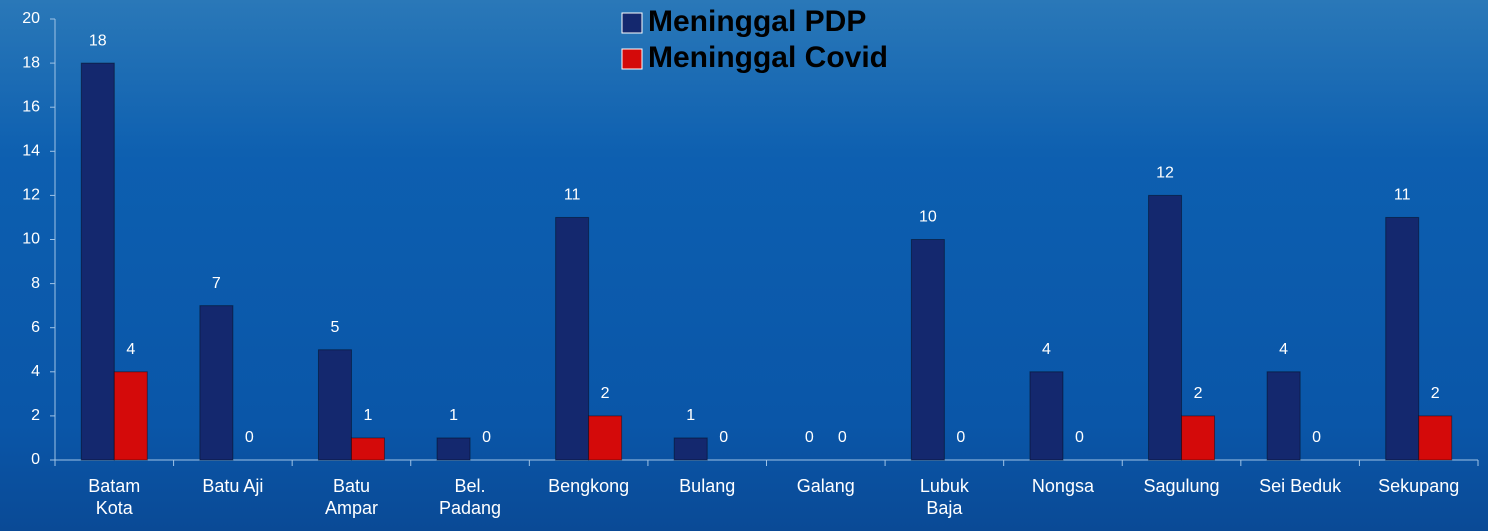 The image size is (1488, 531). Describe the element at coordinates (944, 497) in the screenshot. I see `x-tick-label: Lubuk Baja` at that location.